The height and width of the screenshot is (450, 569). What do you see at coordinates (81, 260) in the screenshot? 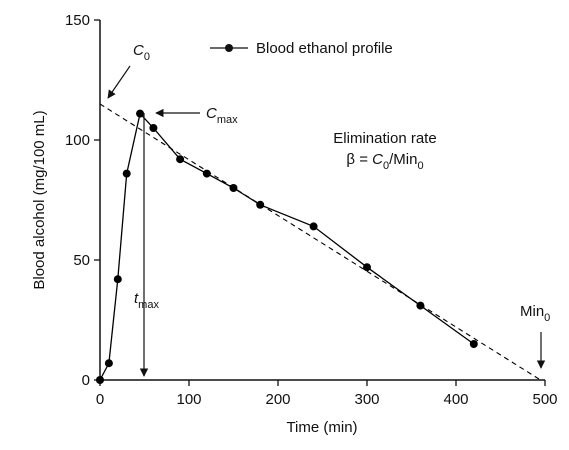
I see `y-tick-label: 50` at bounding box center [81, 260].